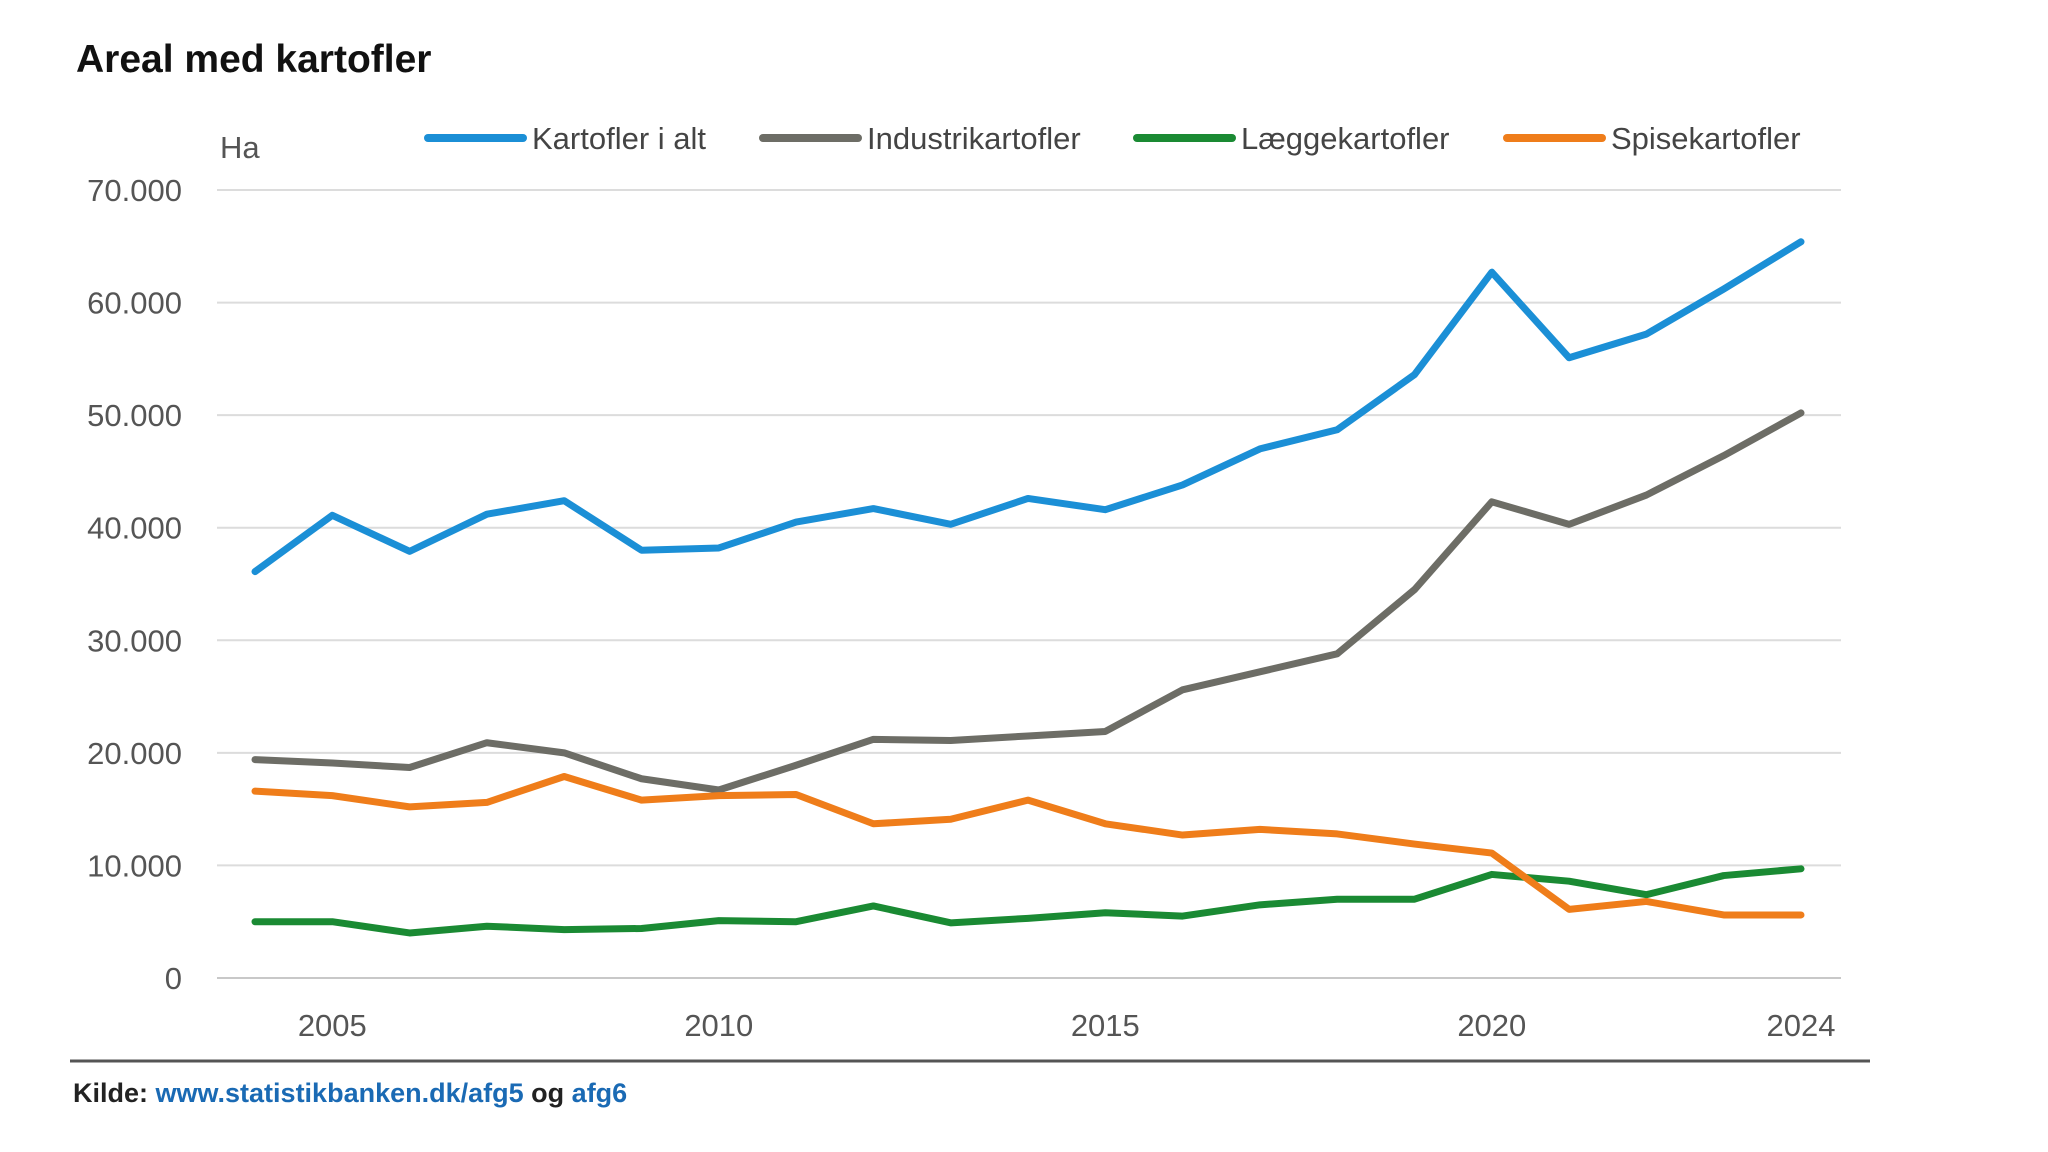 The width and height of the screenshot is (2048, 1152). I want to click on y-tick-label: 60.000, so click(134, 303).